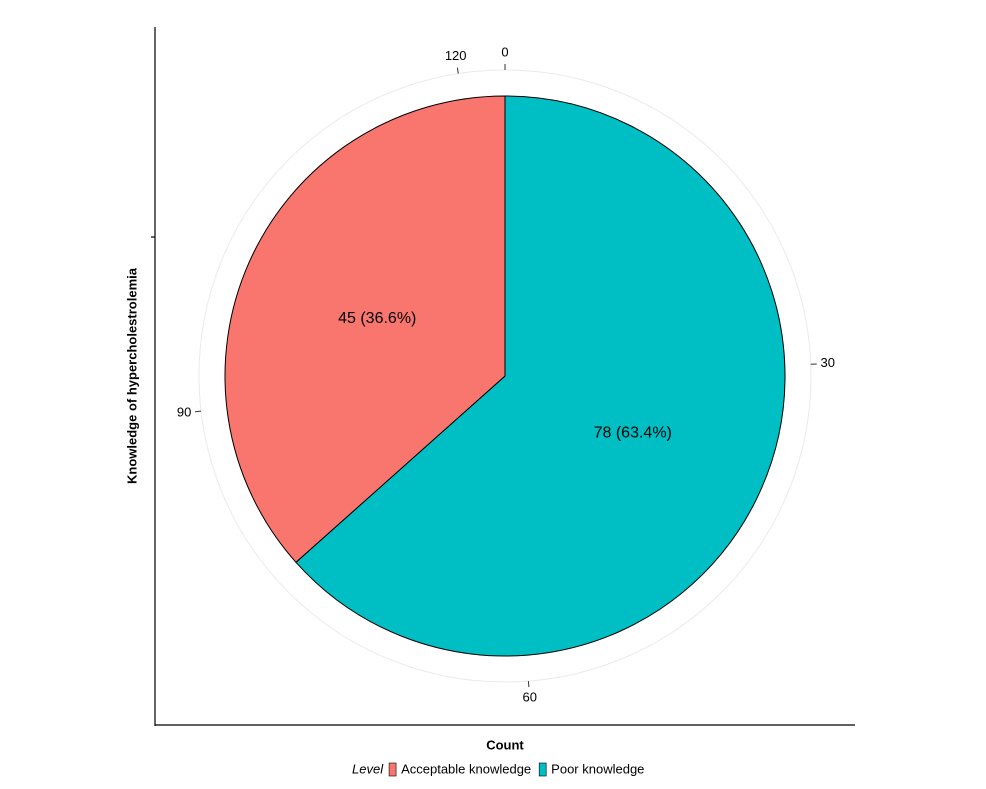 This screenshot has width=986, height=789. I want to click on legend-title: Level, so click(368, 768).